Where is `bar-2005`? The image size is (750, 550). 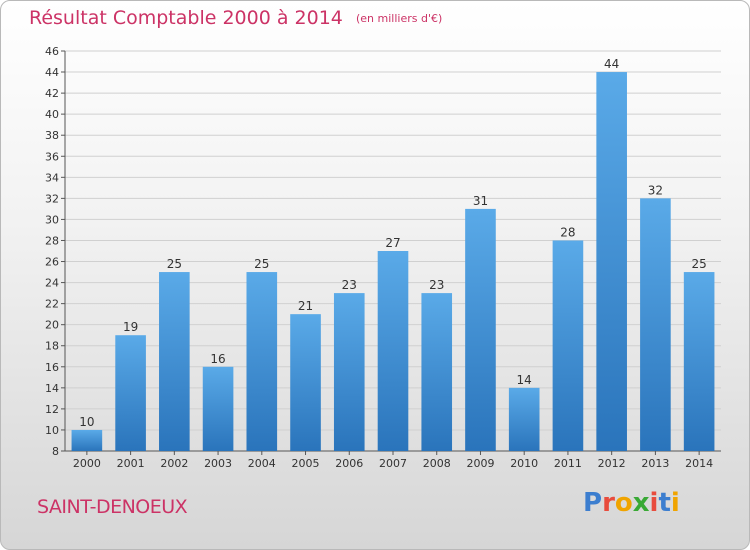 bar-2005 is located at coordinates (305, 382).